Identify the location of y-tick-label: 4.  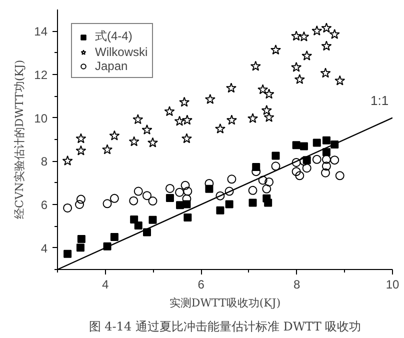
(44, 248).